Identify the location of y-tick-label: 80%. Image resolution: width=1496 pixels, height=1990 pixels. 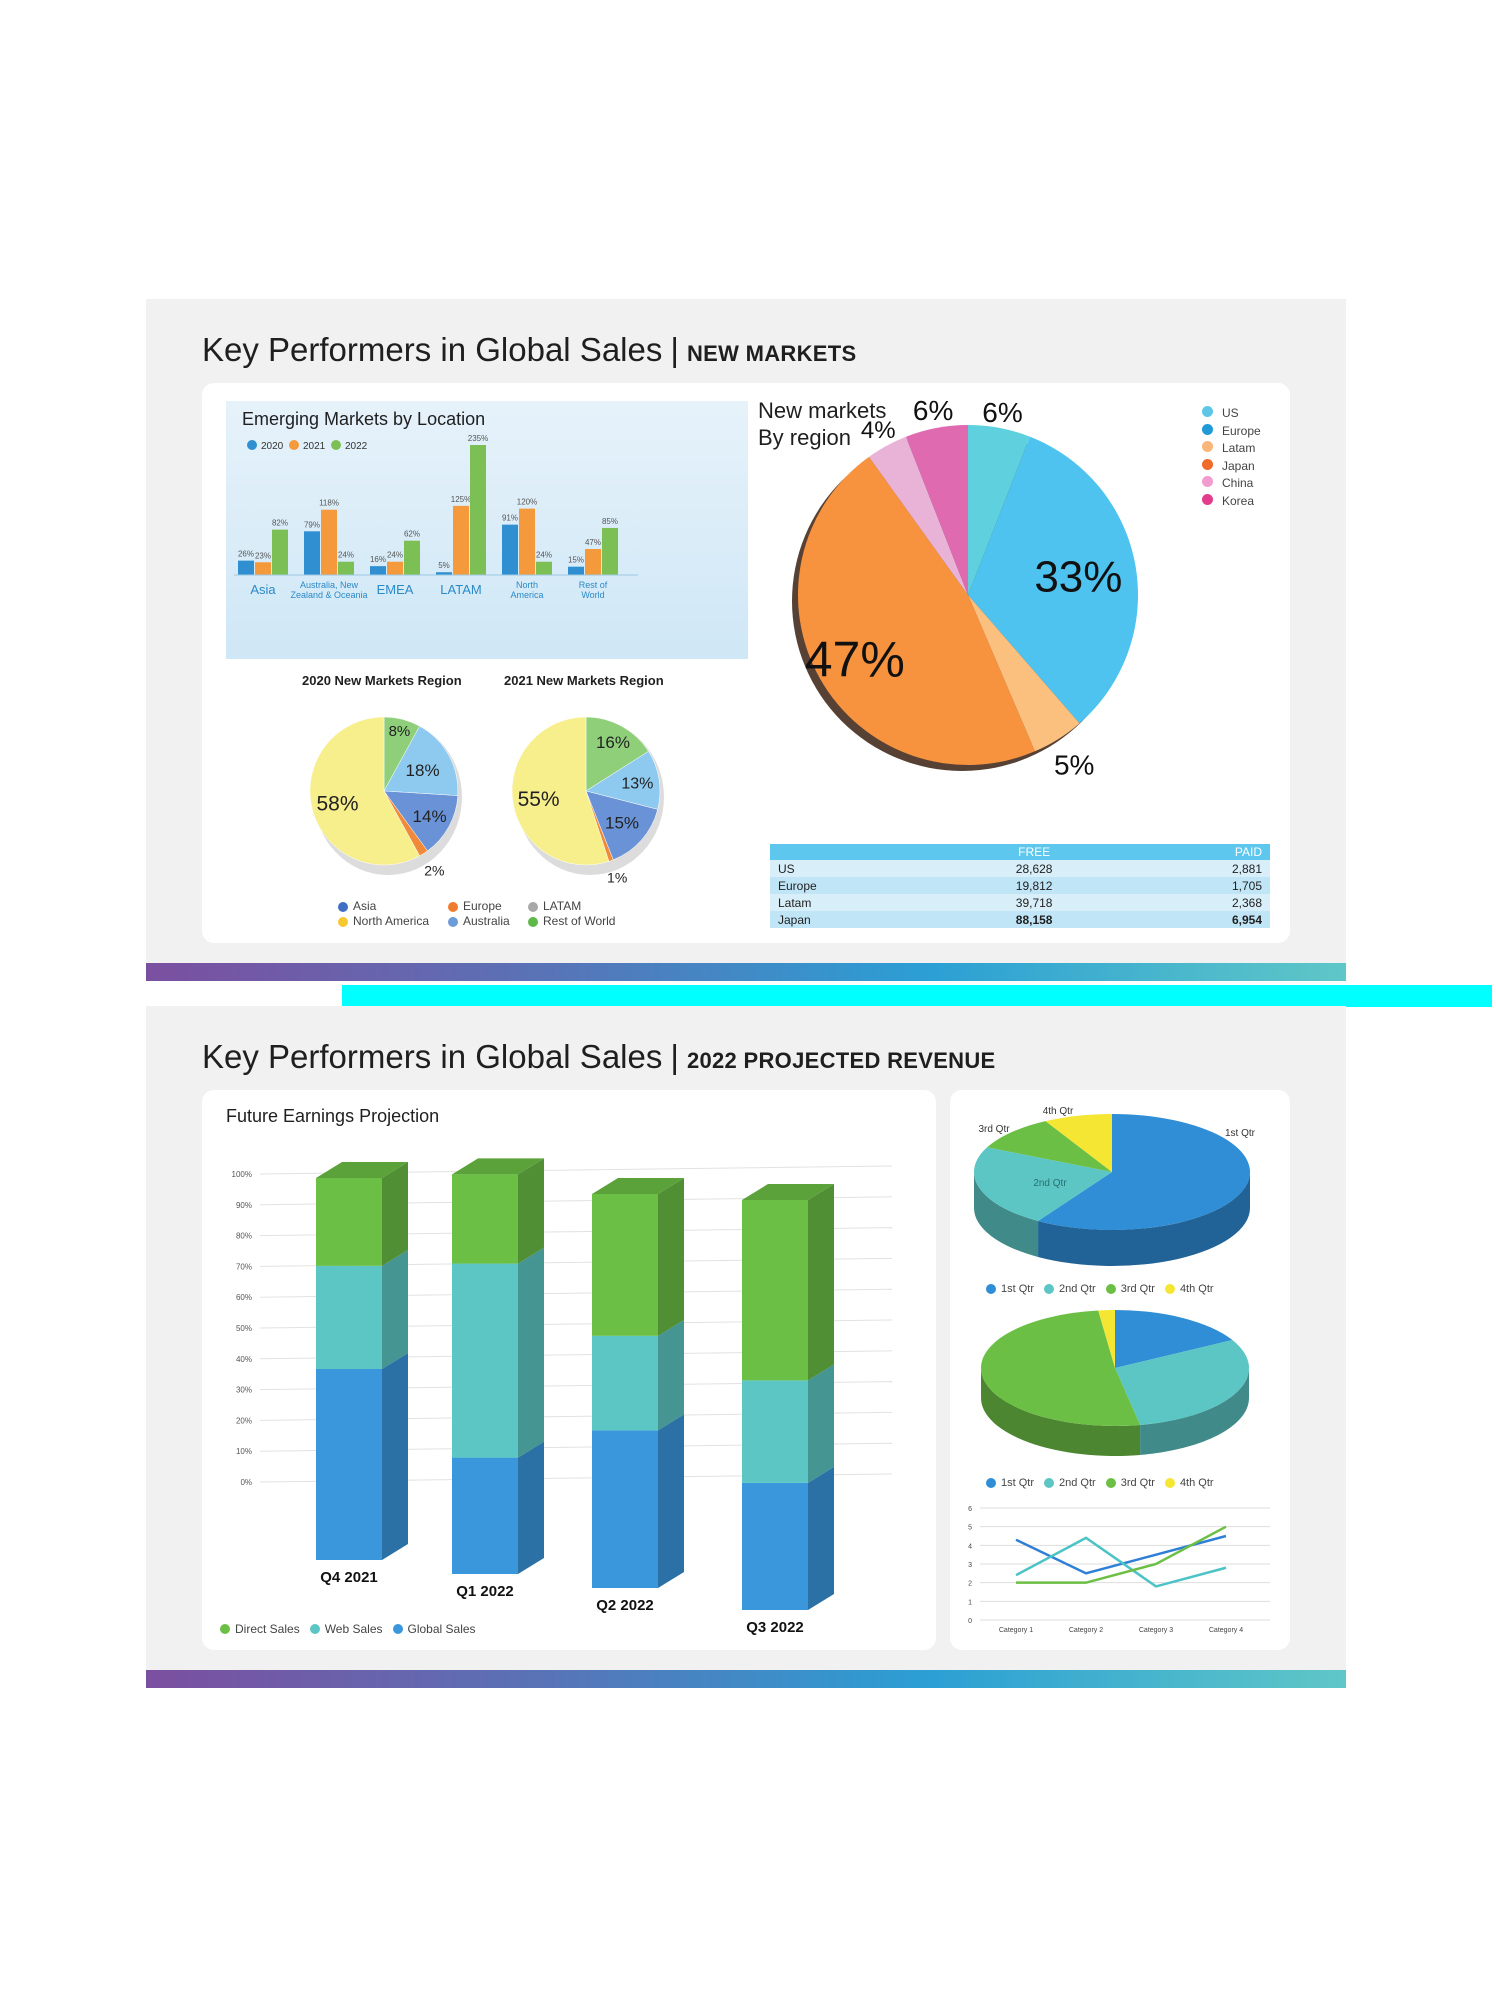
(244, 1236).